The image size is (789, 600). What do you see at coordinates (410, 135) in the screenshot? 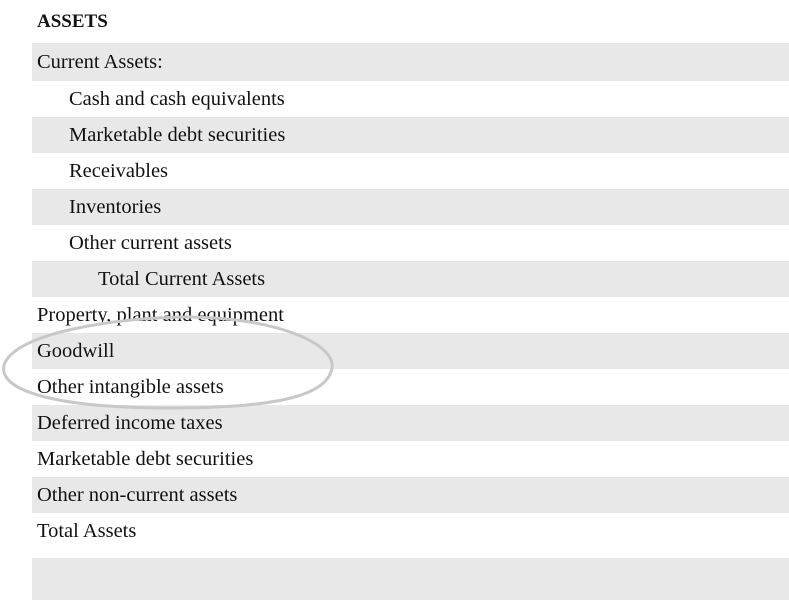
I see `row-marketable-debt-securities-current: Marketable debt securities` at bounding box center [410, 135].